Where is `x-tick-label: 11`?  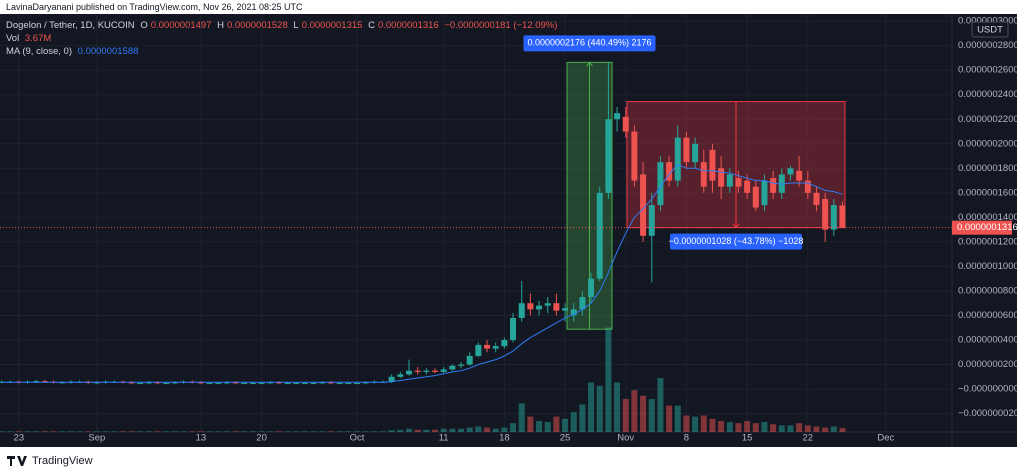
x-tick-label: 11 is located at coordinates (444, 438).